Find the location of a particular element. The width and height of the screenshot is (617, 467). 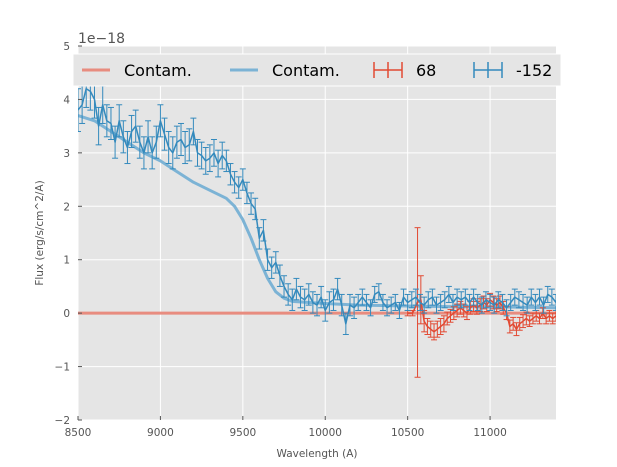

x-tick-label: 8500 is located at coordinates (78, 433).